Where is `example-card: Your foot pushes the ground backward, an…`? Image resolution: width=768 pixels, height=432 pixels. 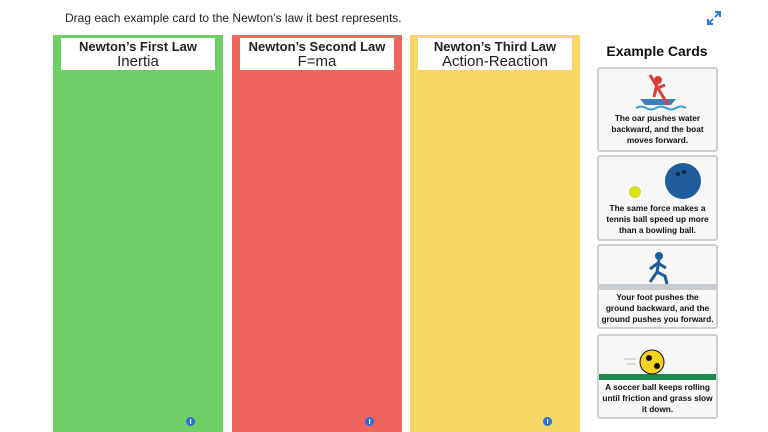
example-card: Your foot pushes the ground backward, an… is located at coordinates (657, 286).